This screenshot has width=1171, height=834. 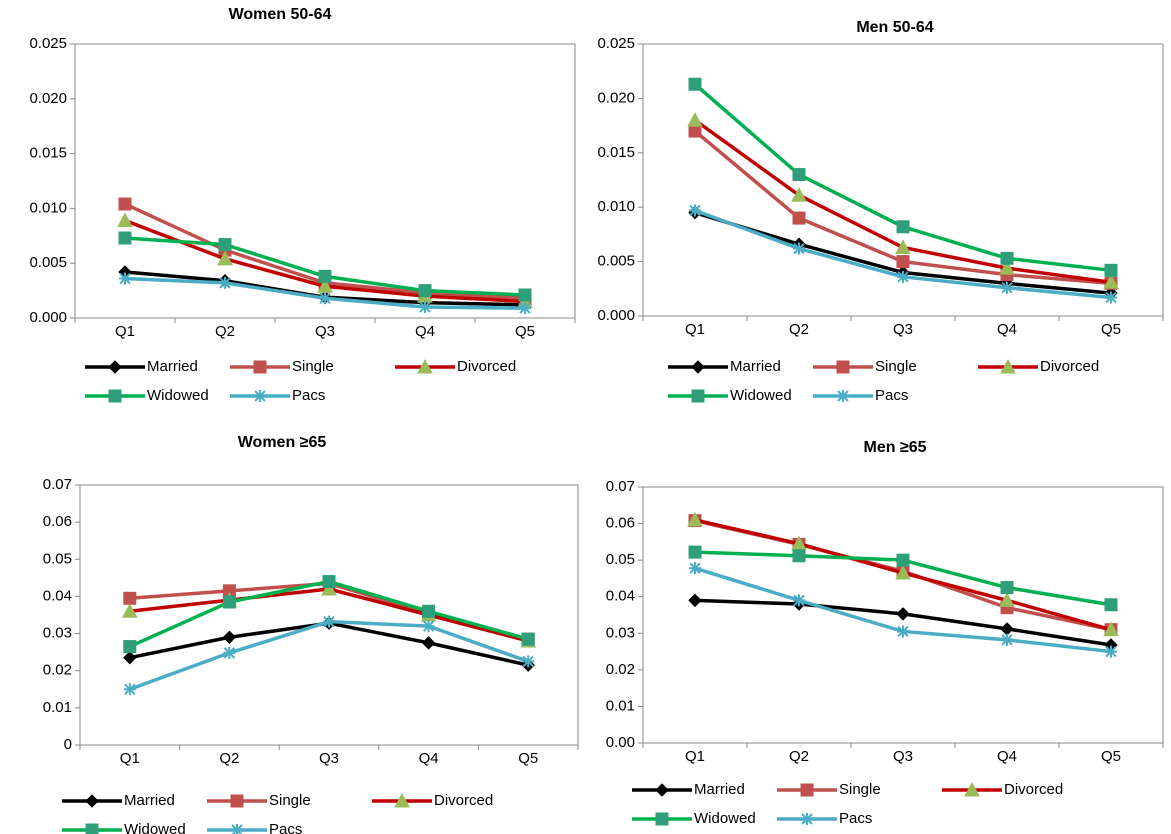 What do you see at coordinates (48, 98) in the screenshot?
I see `y-tick-label: 0.020` at bounding box center [48, 98].